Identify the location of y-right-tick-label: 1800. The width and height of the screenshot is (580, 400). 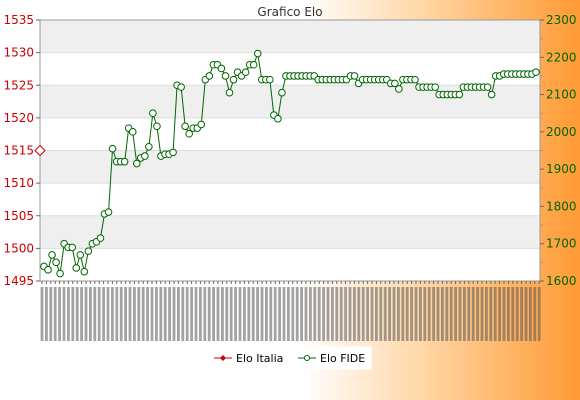
(561, 206).